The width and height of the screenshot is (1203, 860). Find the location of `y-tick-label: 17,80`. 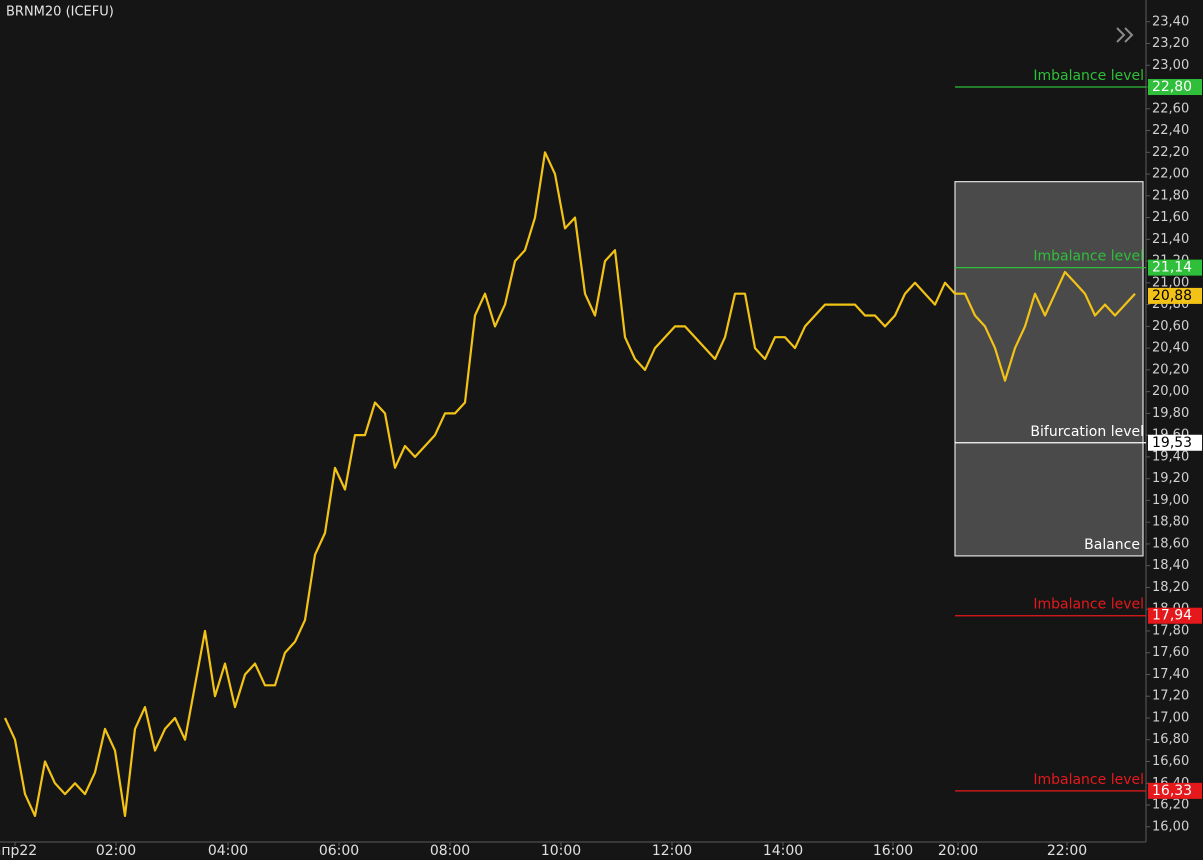

y-tick-label: 17,80 is located at coordinates (1170, 630).